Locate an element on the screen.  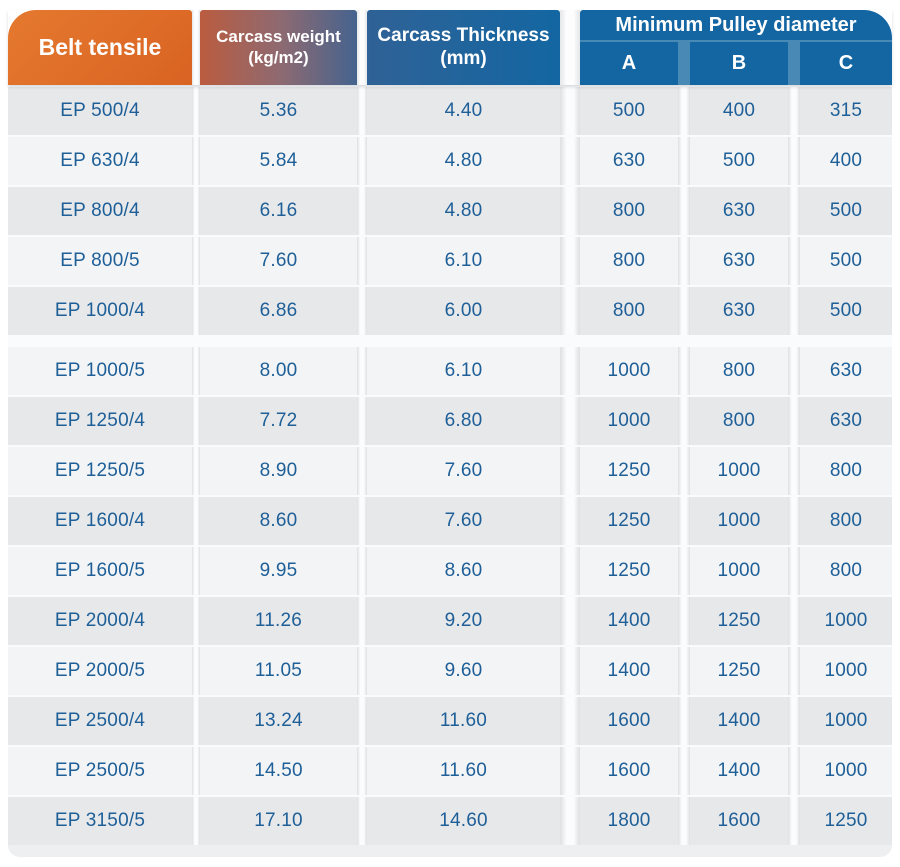
table-row: EP 1250/4 7.72 6.80 1000 800 630 is located at coordinates (450, 421).